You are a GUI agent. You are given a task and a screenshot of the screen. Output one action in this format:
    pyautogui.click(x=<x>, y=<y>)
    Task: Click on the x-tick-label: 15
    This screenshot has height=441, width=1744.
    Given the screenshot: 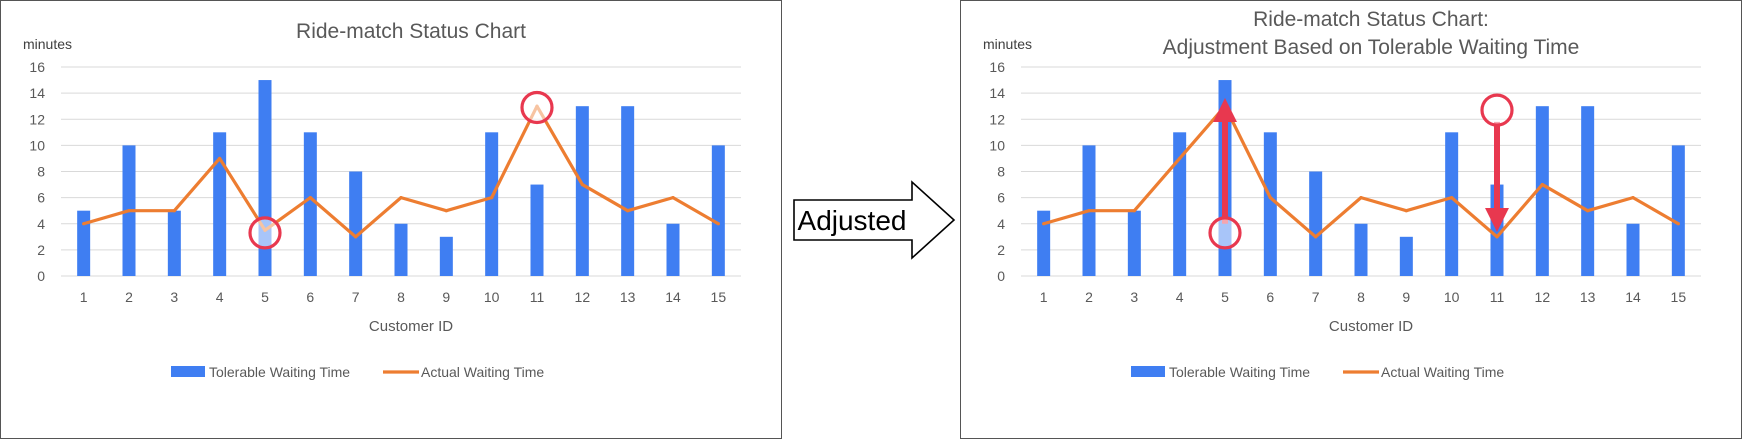 What is the action you would take?
    pyautogui.click(x=719, y=297)
    